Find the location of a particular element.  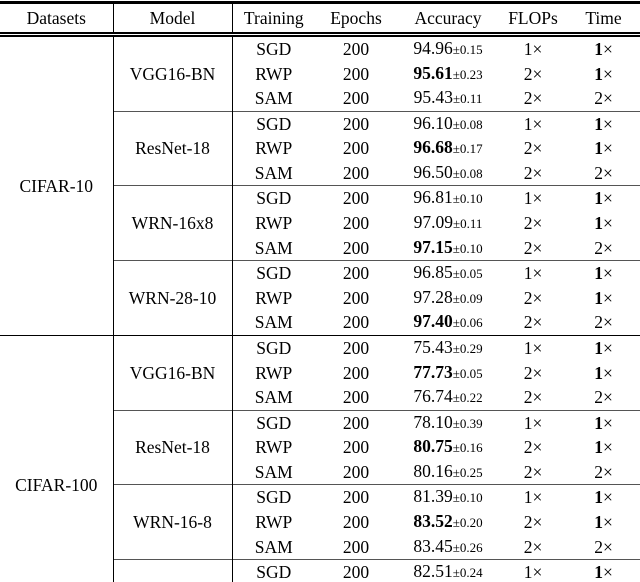

accuracy-cell: 83.45±0.26 is located at coordinates (448, 547).